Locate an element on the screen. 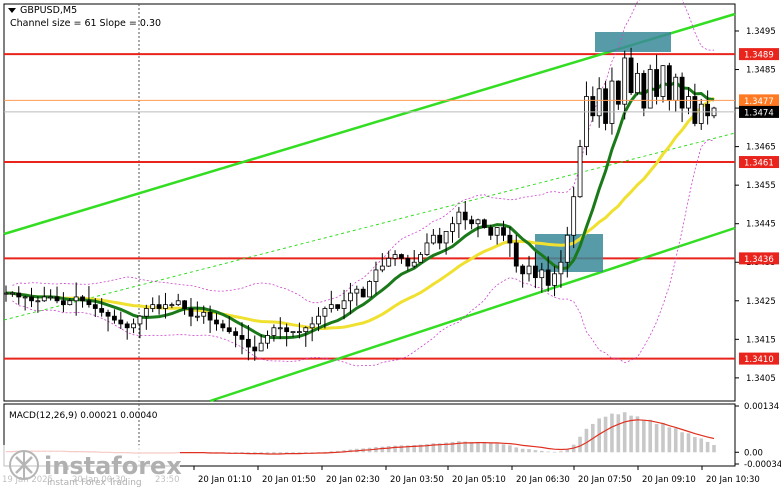 The height and width of the screenshot is (493, 781). x-tick-label: 20 Jan 07:50 is located at coordinates (605, 480).